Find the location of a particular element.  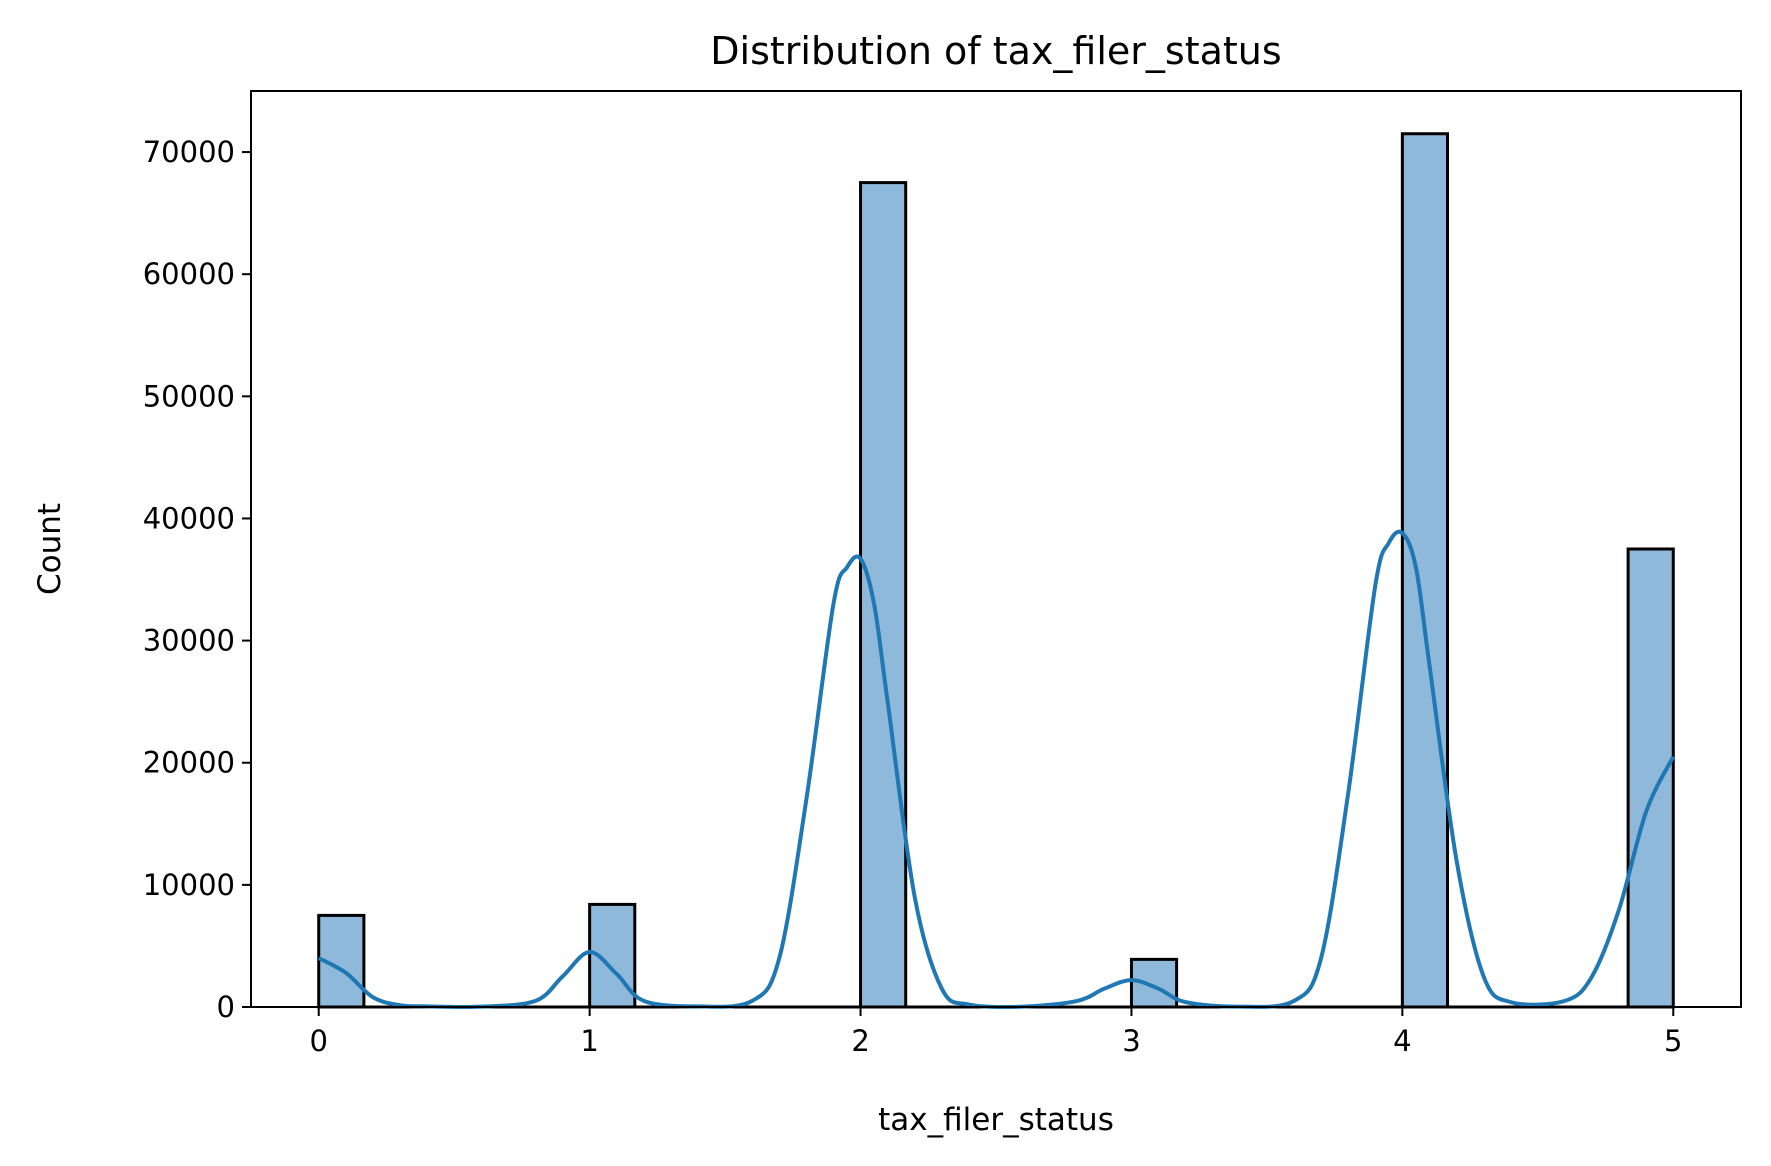

y-axis-label: Count is located at coordinates (50, 549).